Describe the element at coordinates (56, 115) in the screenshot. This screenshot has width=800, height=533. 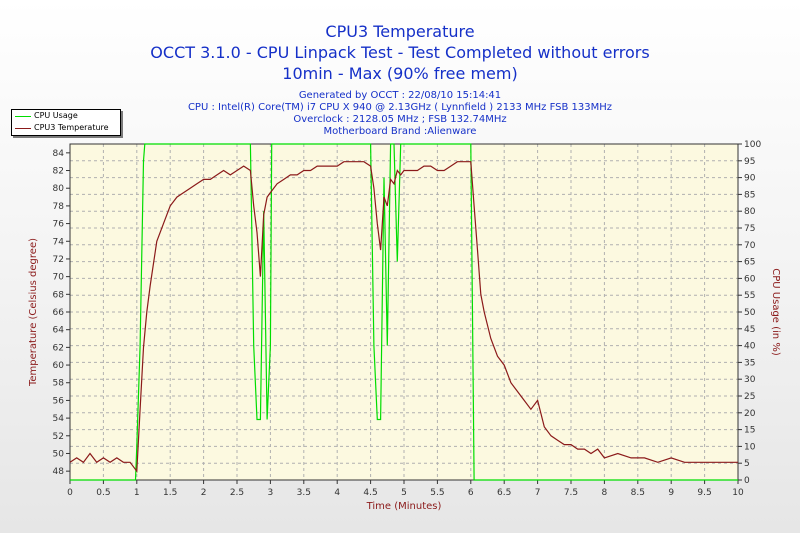
I see `legend-label-cpu-usage: CPU Usage` at that location.